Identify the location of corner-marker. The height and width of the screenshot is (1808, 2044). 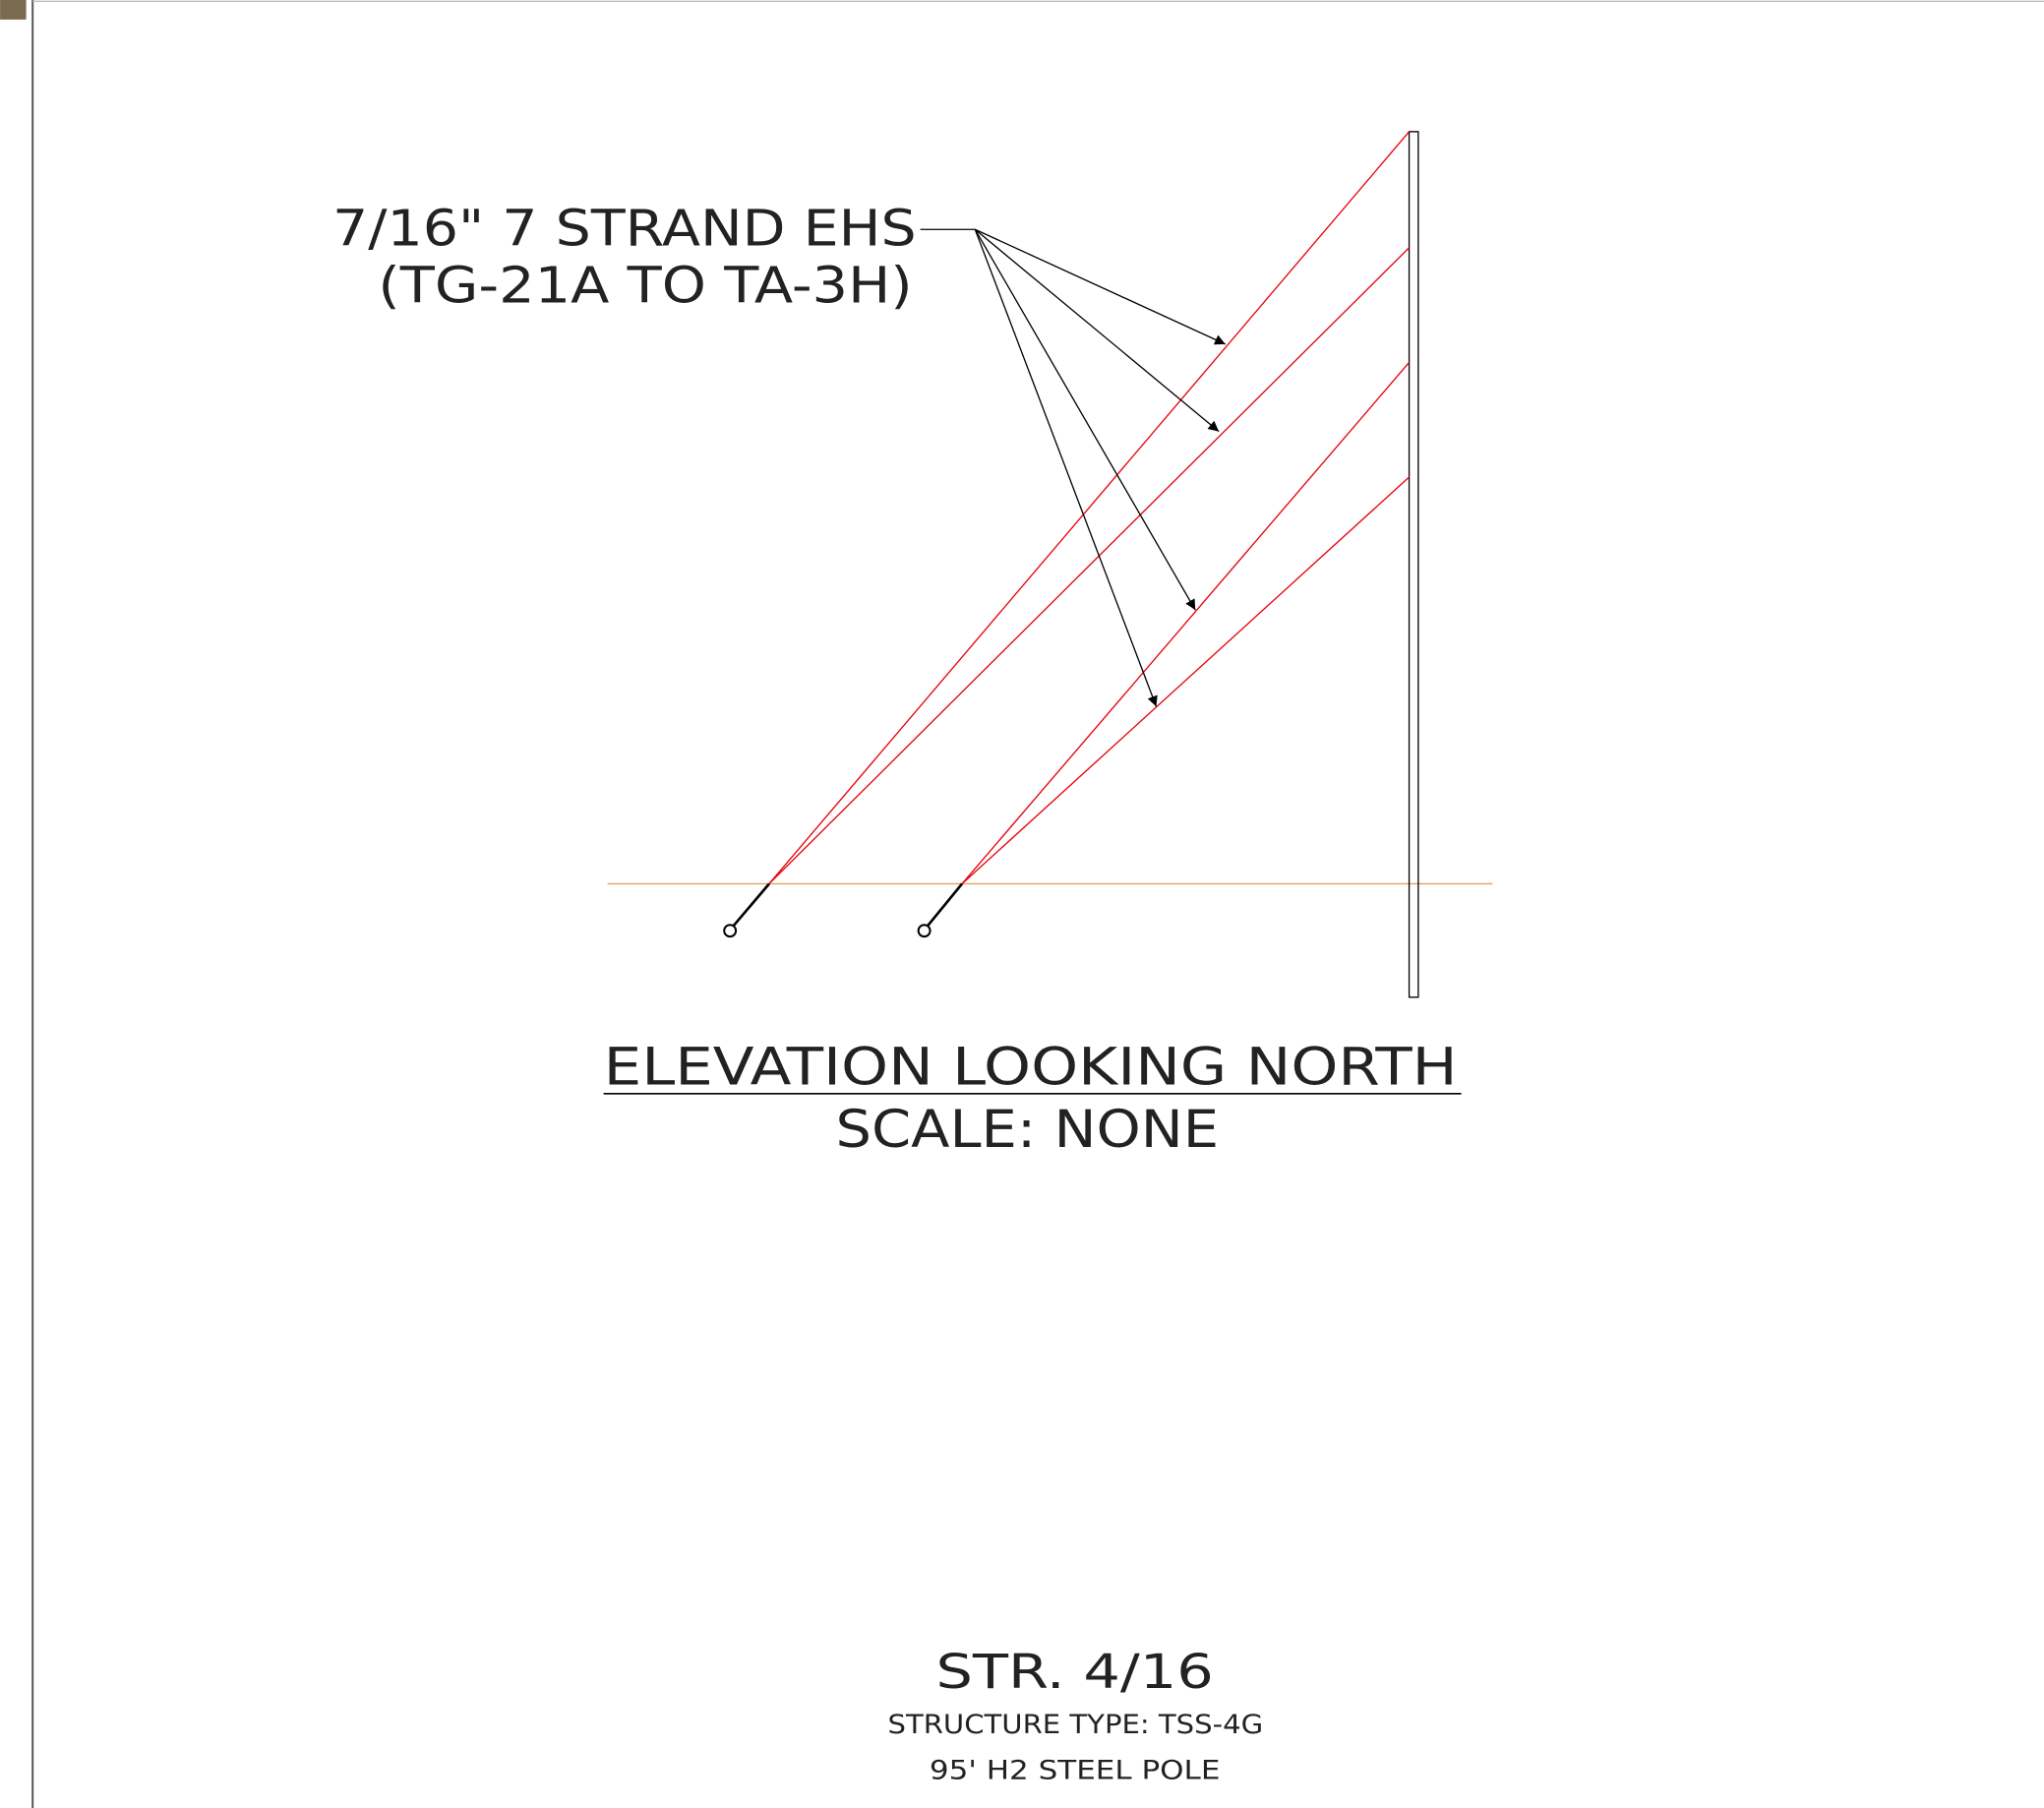
(13, 10).